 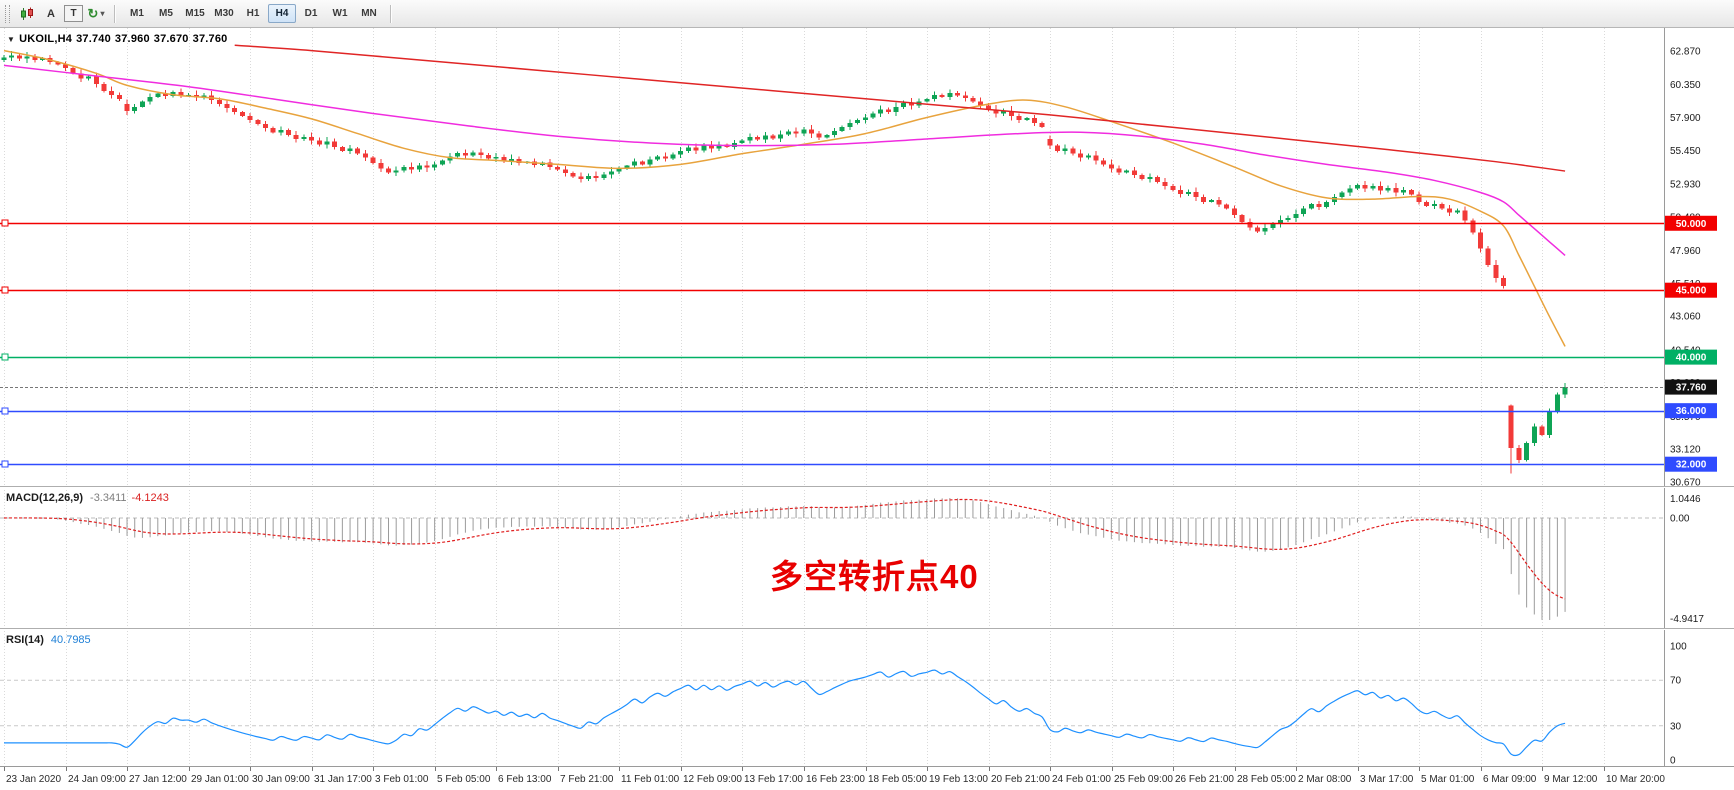 I want to click on chart-dropdown-icon: ▼, so click(x=11, y=39).